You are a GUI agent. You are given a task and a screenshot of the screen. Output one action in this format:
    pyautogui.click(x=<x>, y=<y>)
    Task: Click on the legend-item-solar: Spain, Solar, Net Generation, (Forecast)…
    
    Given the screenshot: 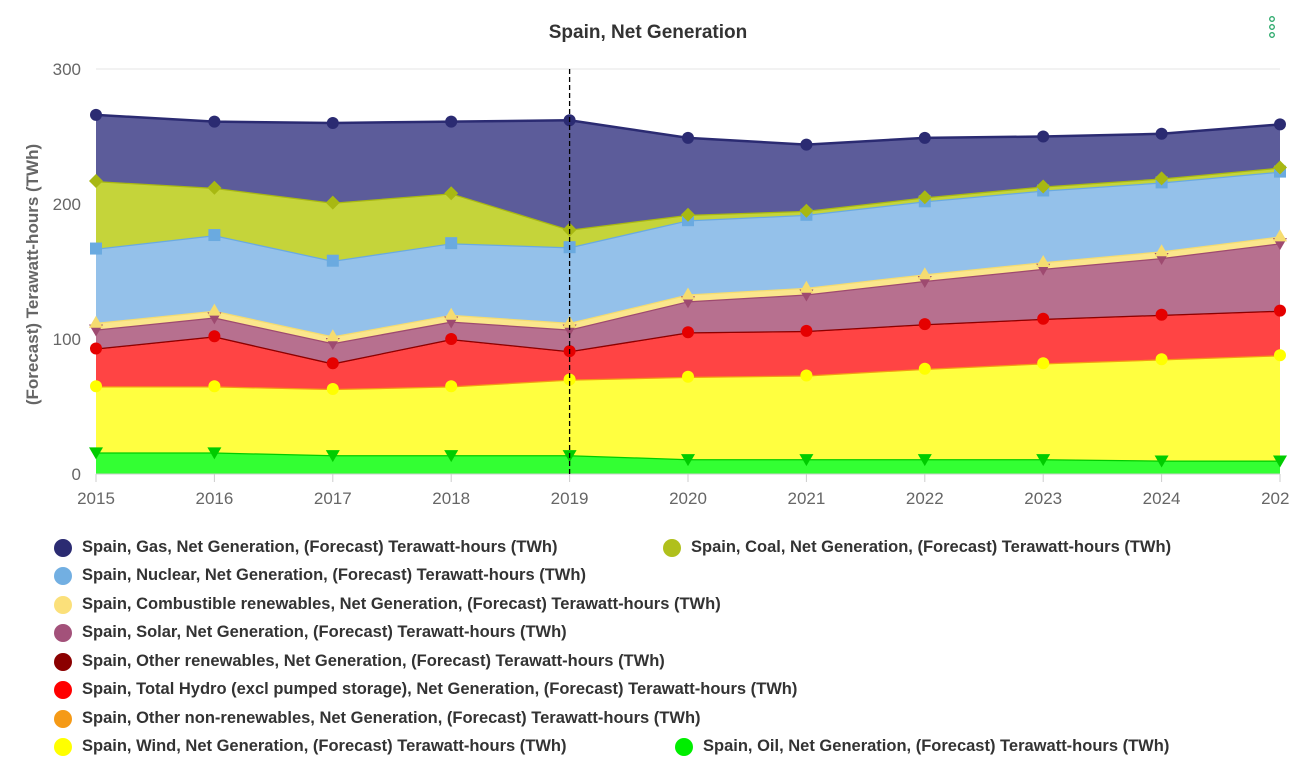 What is the action you would take?
    pyautogui.click(x=310, y=632)
    